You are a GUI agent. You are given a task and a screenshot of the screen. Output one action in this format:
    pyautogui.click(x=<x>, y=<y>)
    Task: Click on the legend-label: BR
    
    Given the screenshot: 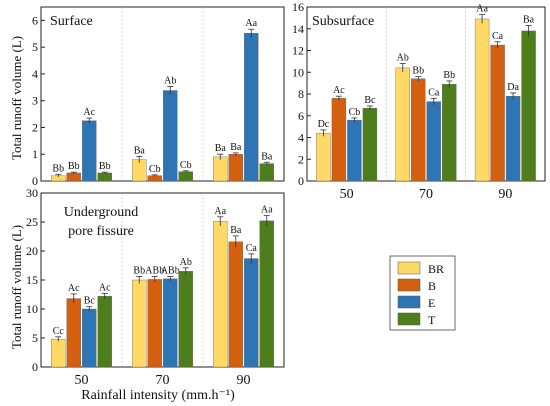 What is the action you would take?
    pyautogui.click(x=436, y=269)
    